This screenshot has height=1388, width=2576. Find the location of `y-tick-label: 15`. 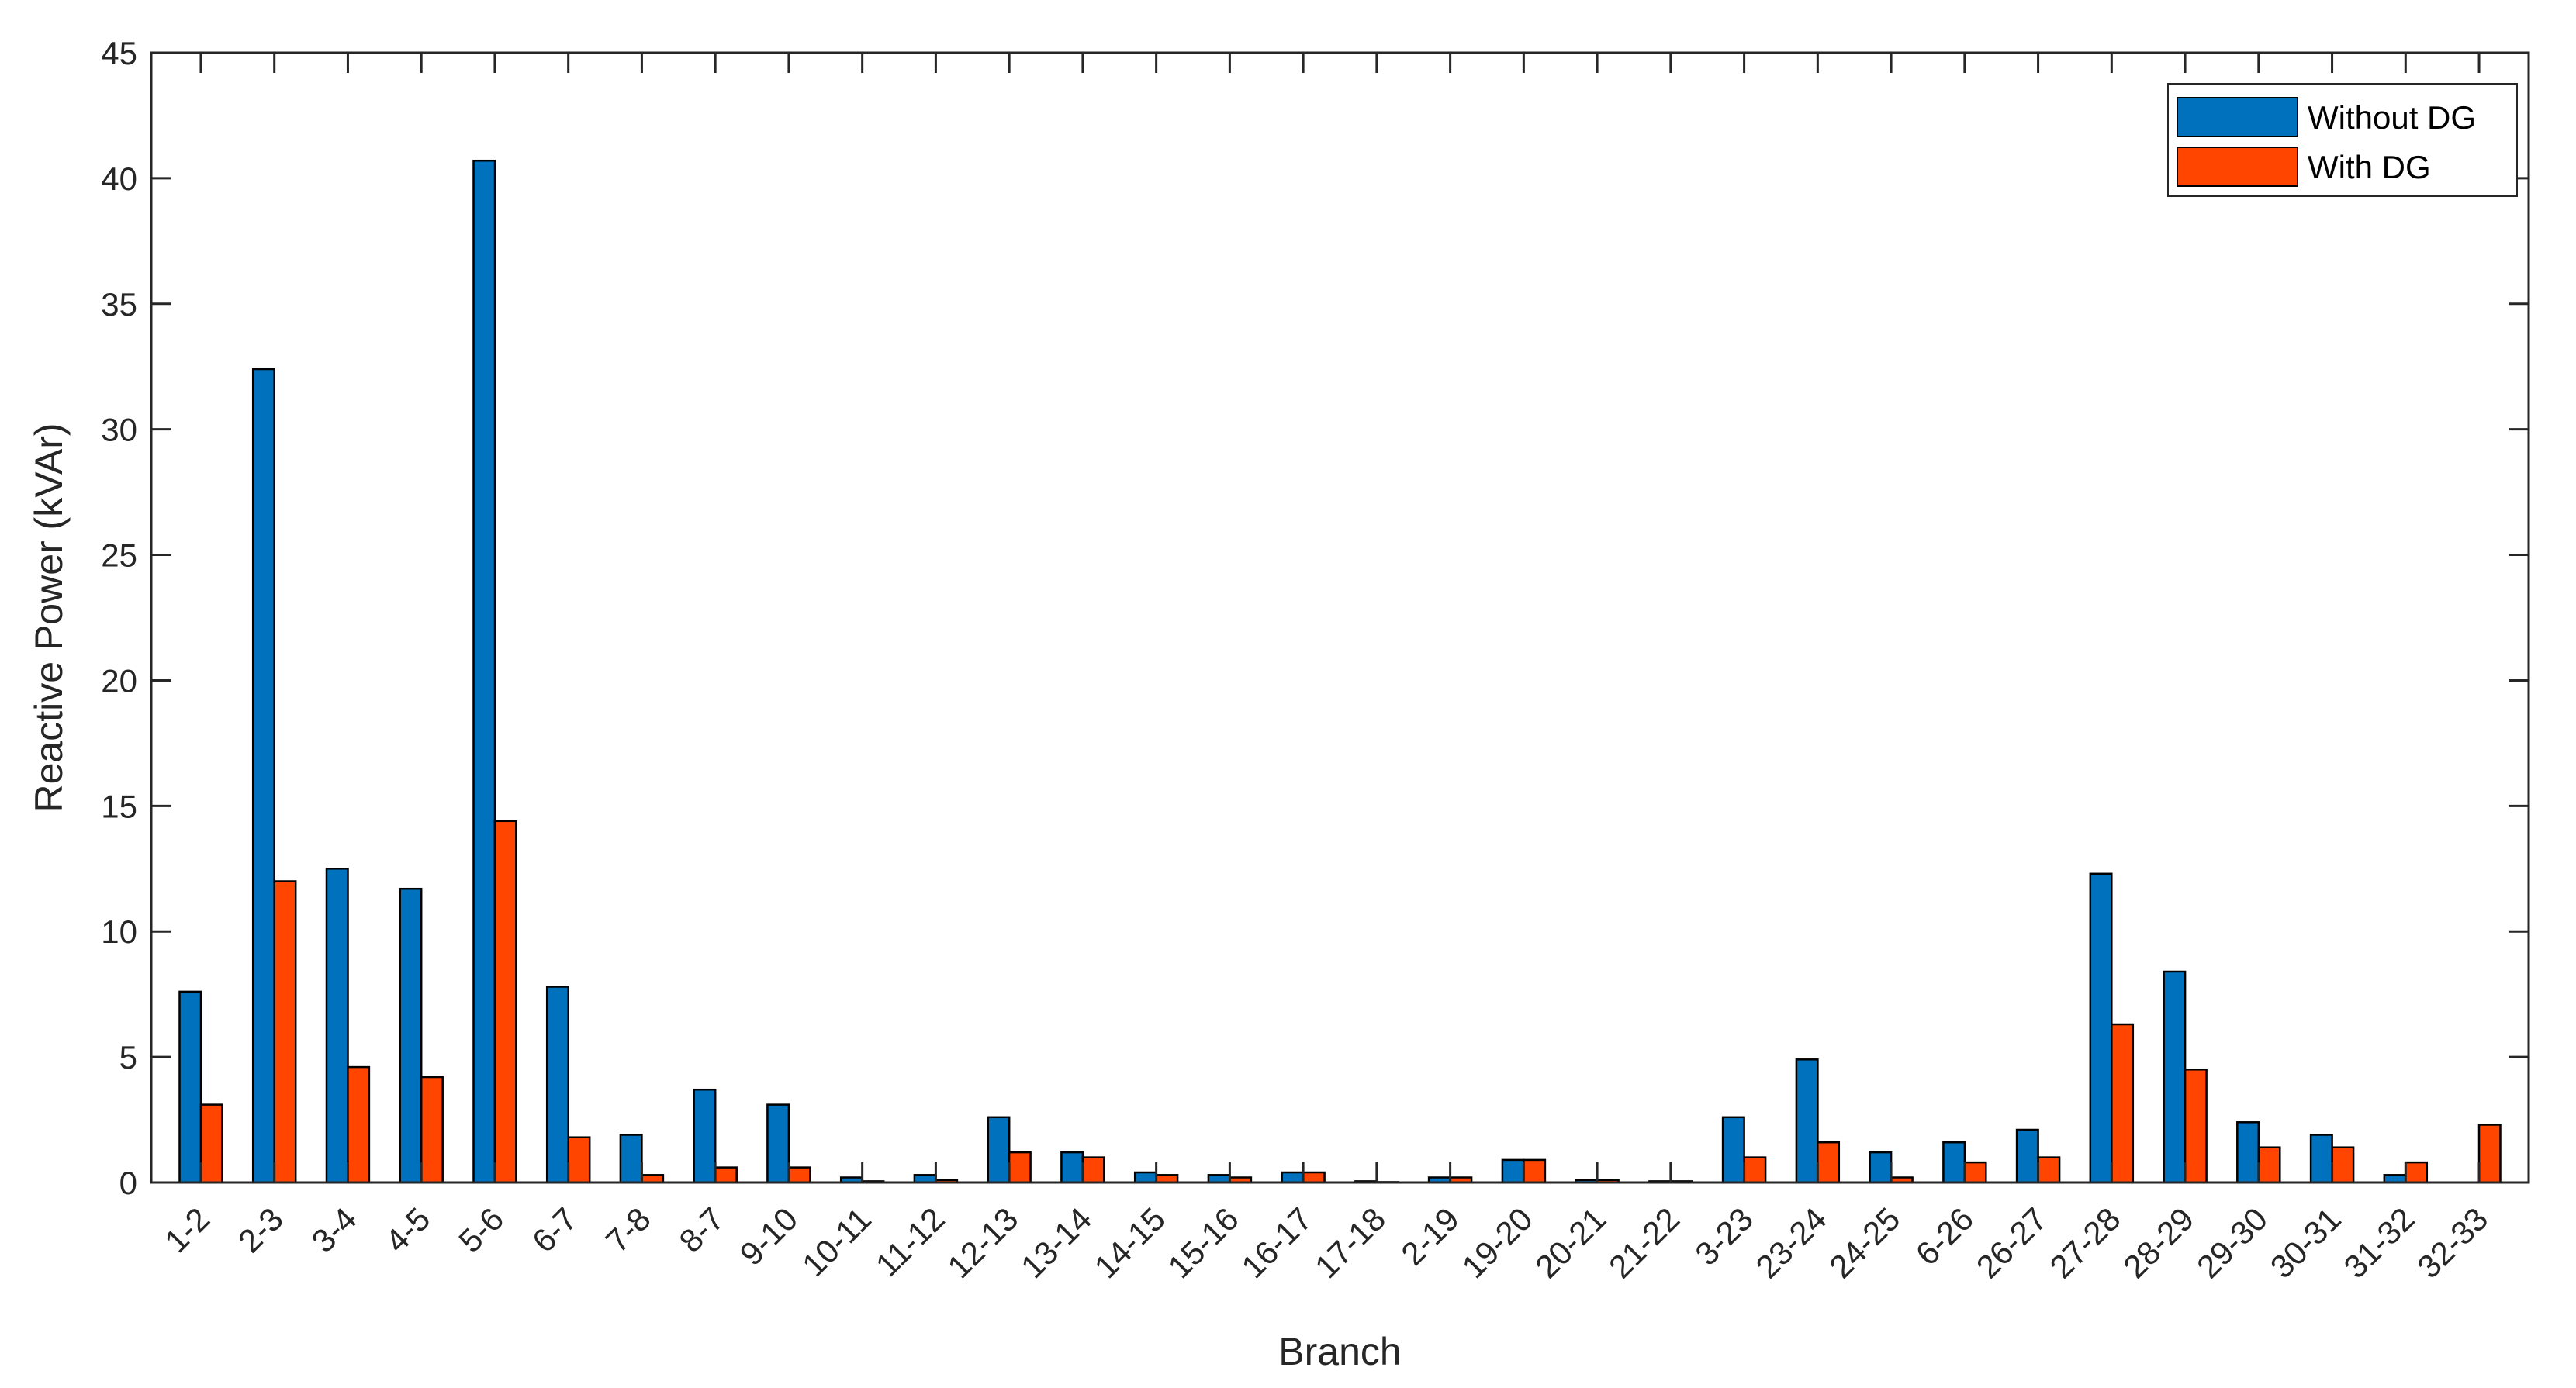

y-tick-label: 15 is located at coordinates (119, 806).